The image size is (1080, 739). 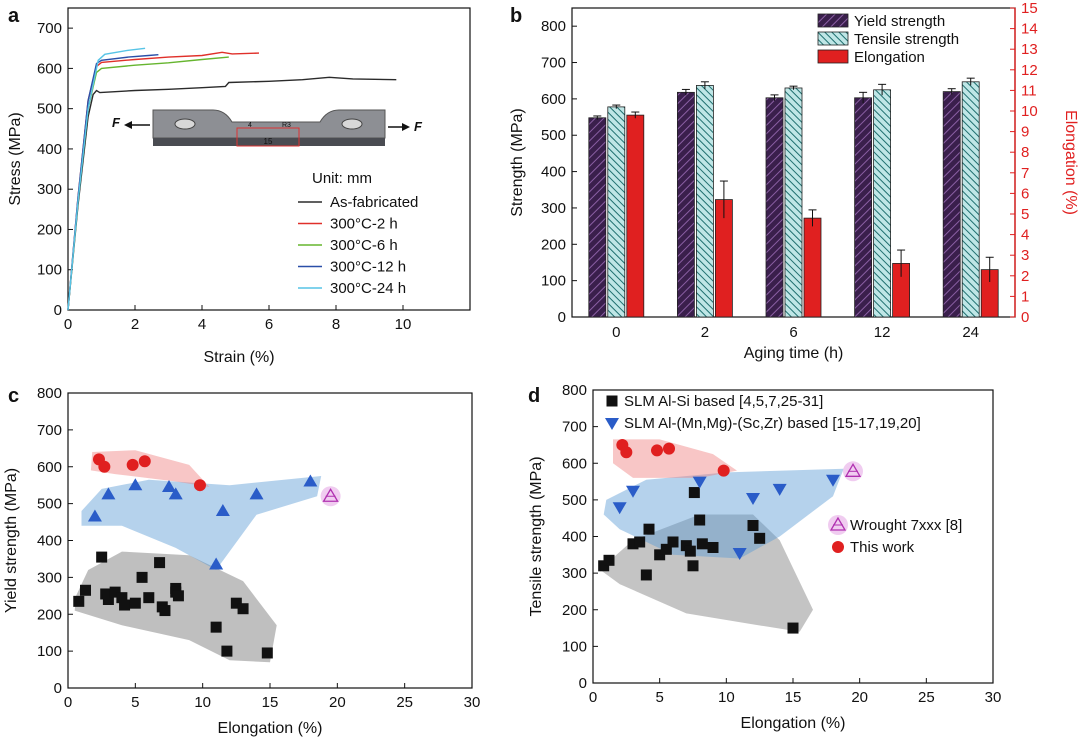 I want to click on x-tick-label: 25, so click(x=404, y=702).